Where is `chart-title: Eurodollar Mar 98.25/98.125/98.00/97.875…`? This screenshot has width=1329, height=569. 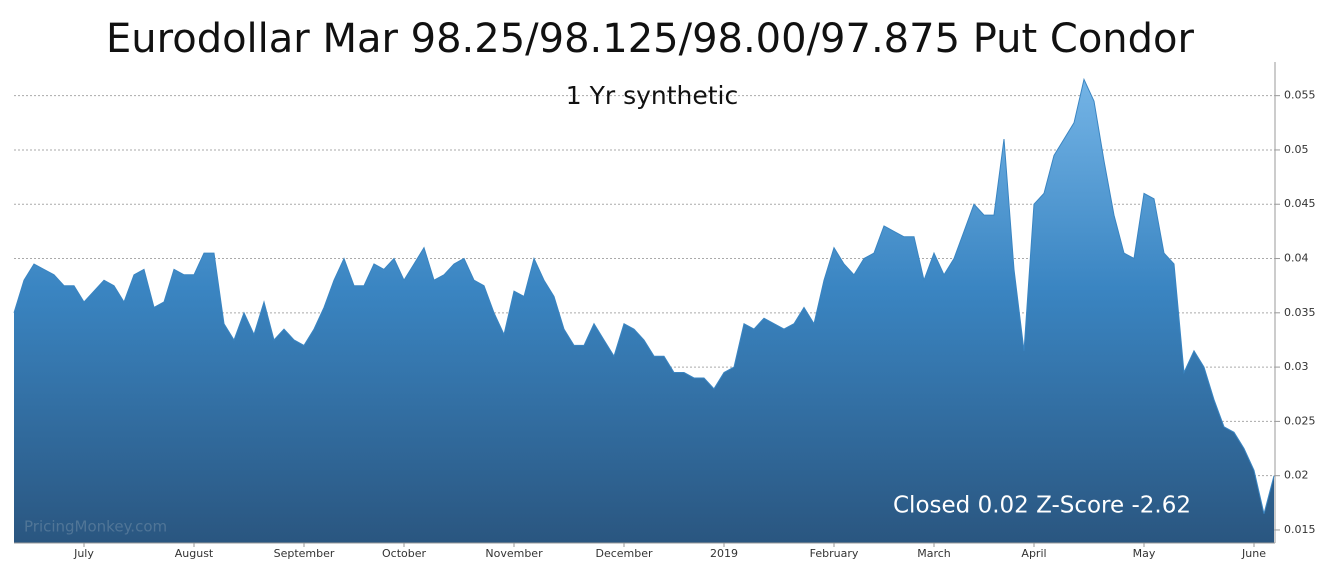 chart-title: Eurodollar Mar 98.25/98.125/98.00/97.875… is located at coordinates (650, 39).